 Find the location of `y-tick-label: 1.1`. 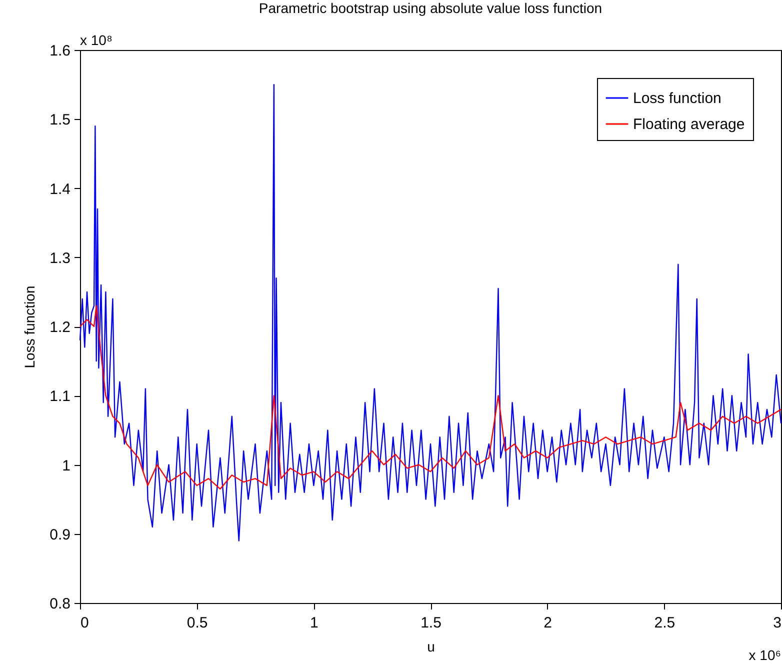

y-tick-label: 1.1 is located at coordinates (60, 397).